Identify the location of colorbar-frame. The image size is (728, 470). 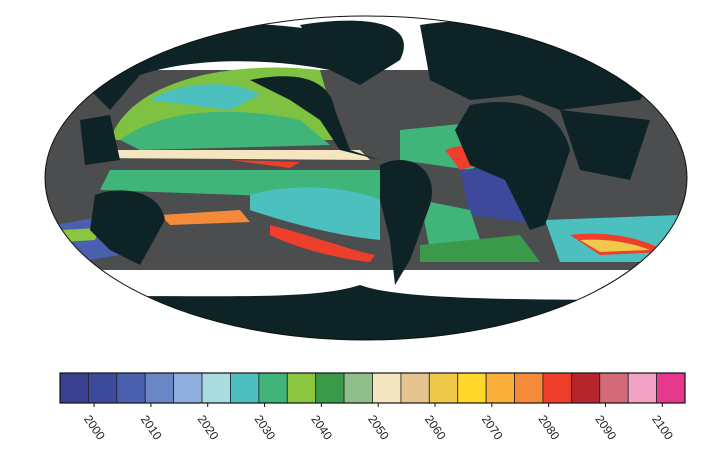
(372, 388).